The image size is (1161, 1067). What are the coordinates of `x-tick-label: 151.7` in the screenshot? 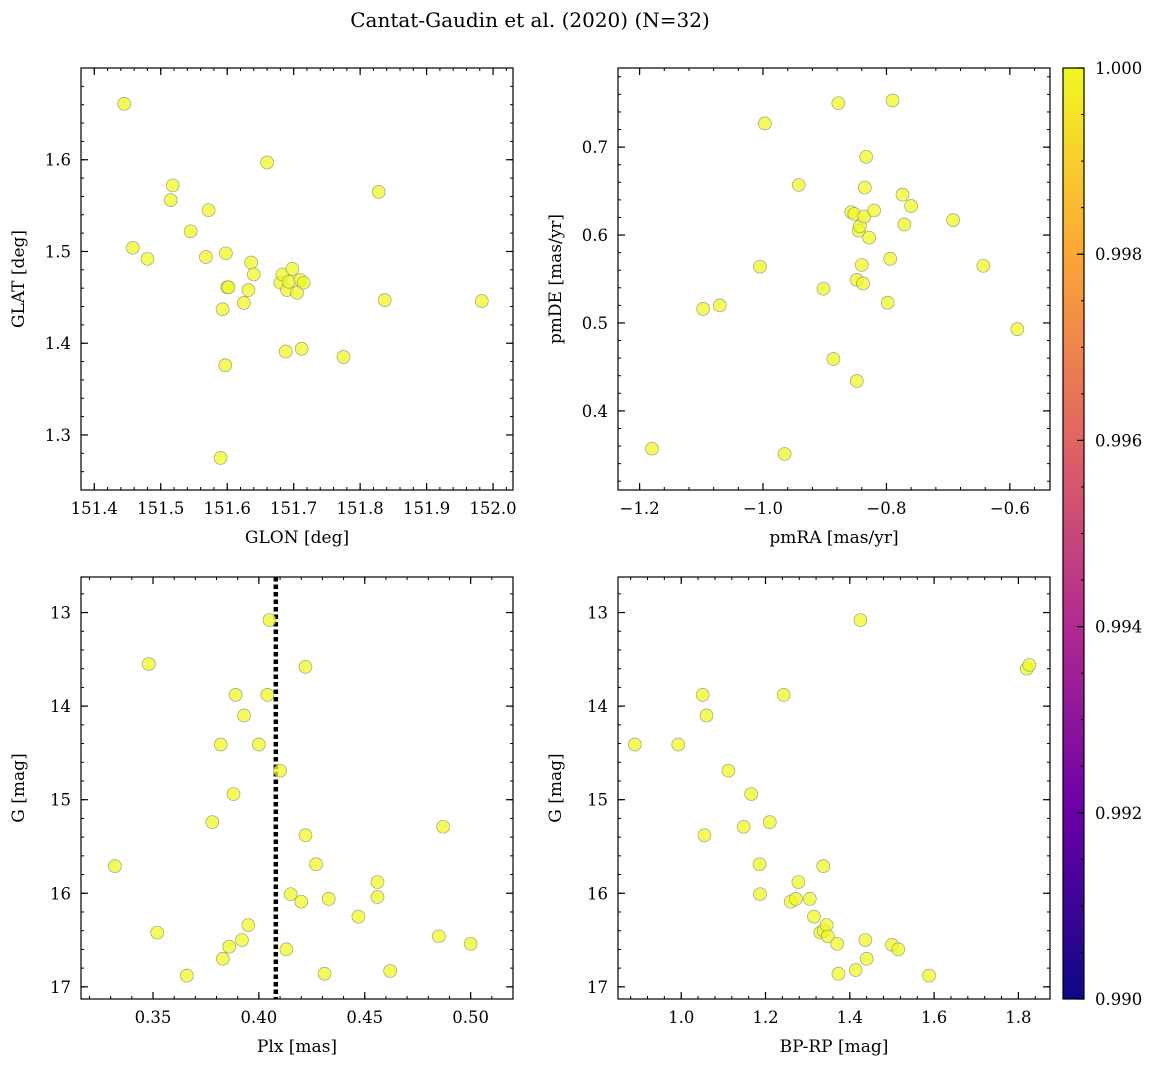 It's located at (293, 508).